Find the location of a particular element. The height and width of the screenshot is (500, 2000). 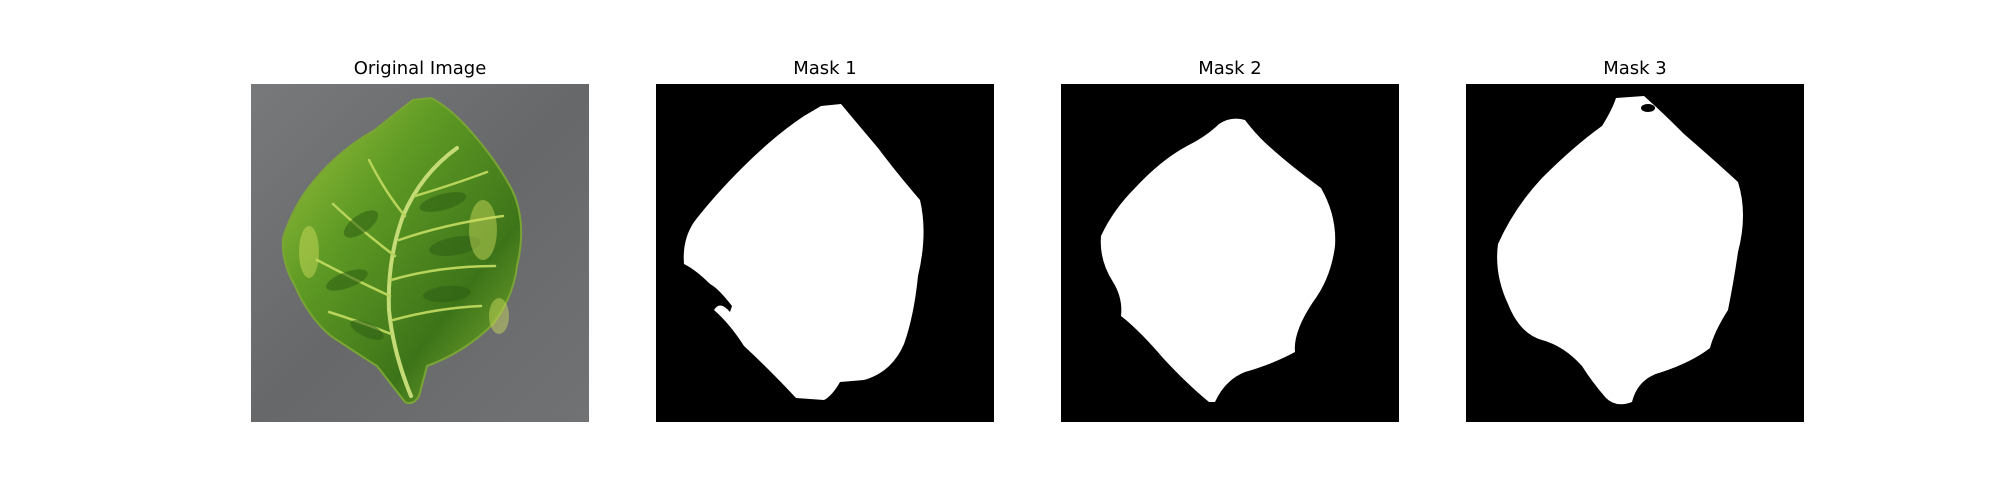

leaf-veins is located at coordinates (410, 247).